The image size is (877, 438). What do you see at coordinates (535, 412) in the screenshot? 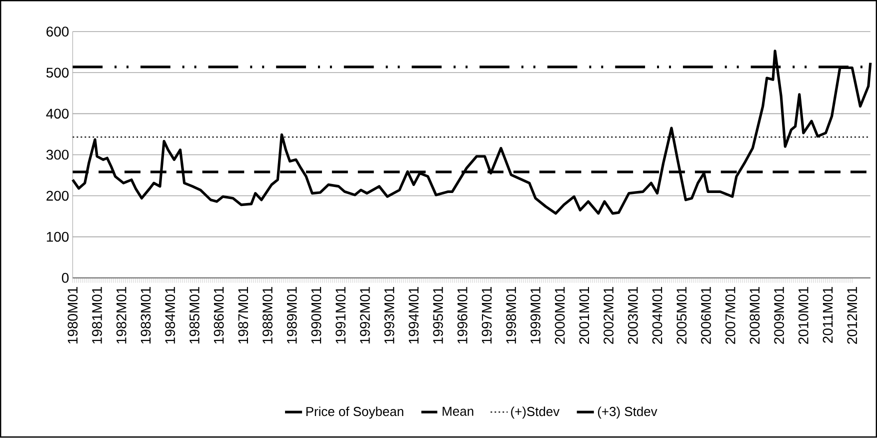
I see `legend-label: (+)Stdev` at bounding box center [535, 412].